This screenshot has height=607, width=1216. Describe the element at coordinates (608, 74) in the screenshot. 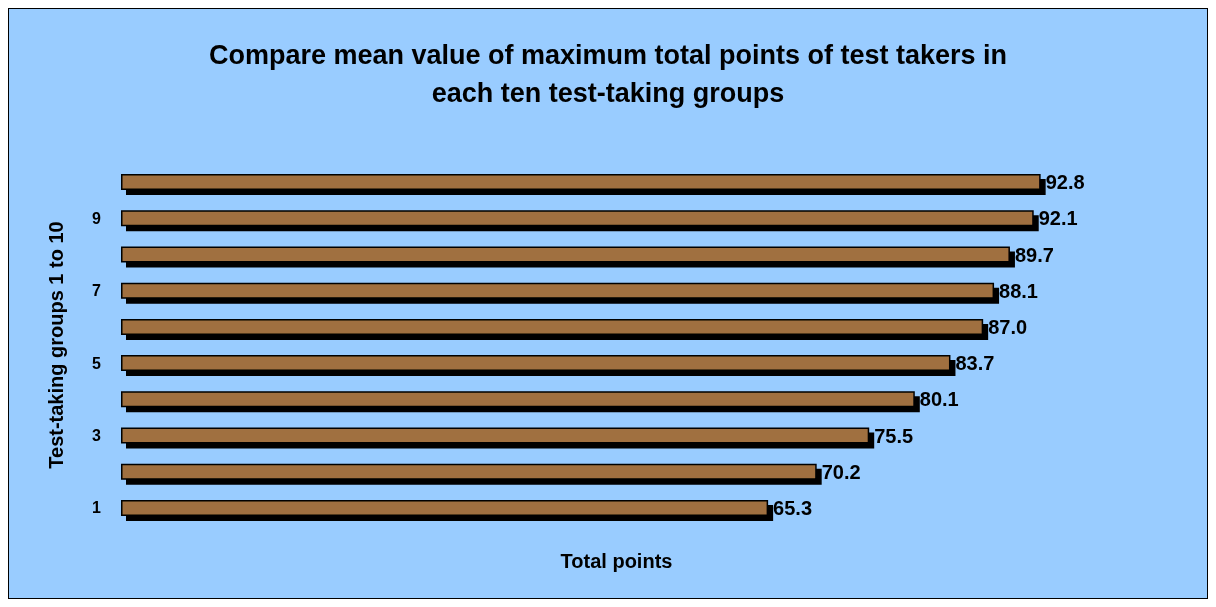

I see `chart-title: Compare mean value of maximum total points of test takers in each ten test-taking groups` at that location.